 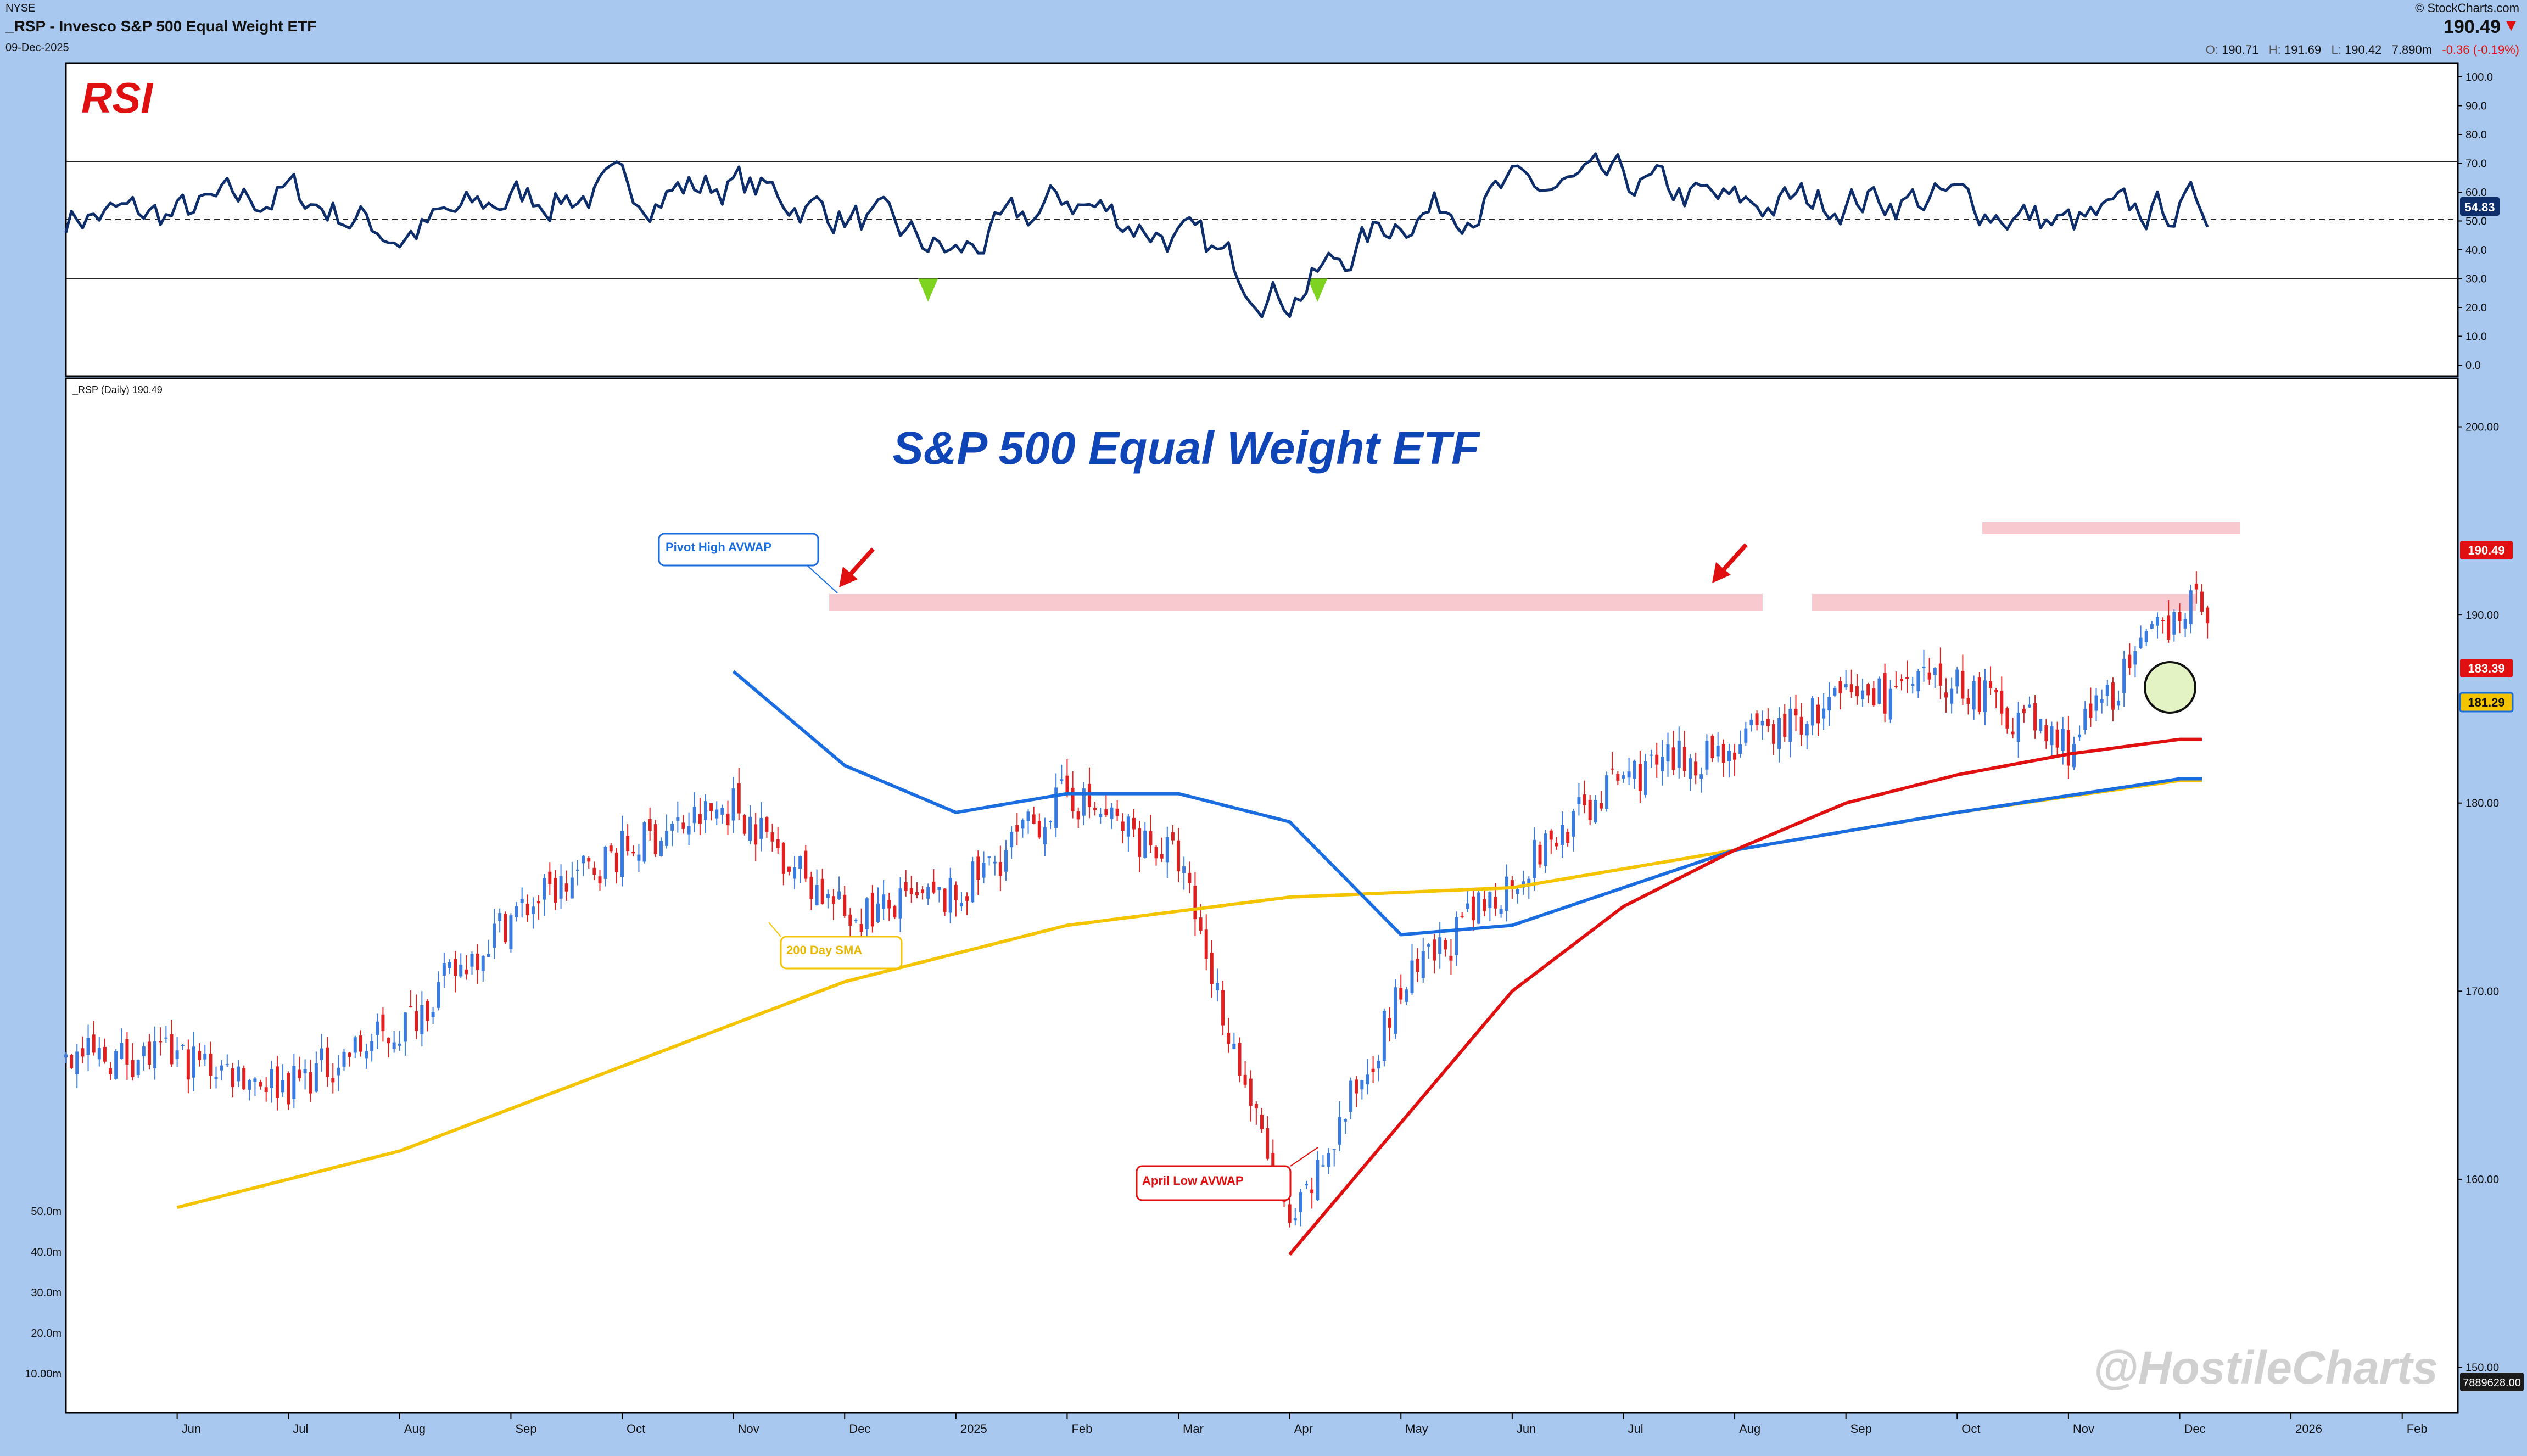 What do you see at coordinates (47, 1212) in the screenshot?
I see `volume-tick-label: 50.0m` at bounding box center [47, 1212].